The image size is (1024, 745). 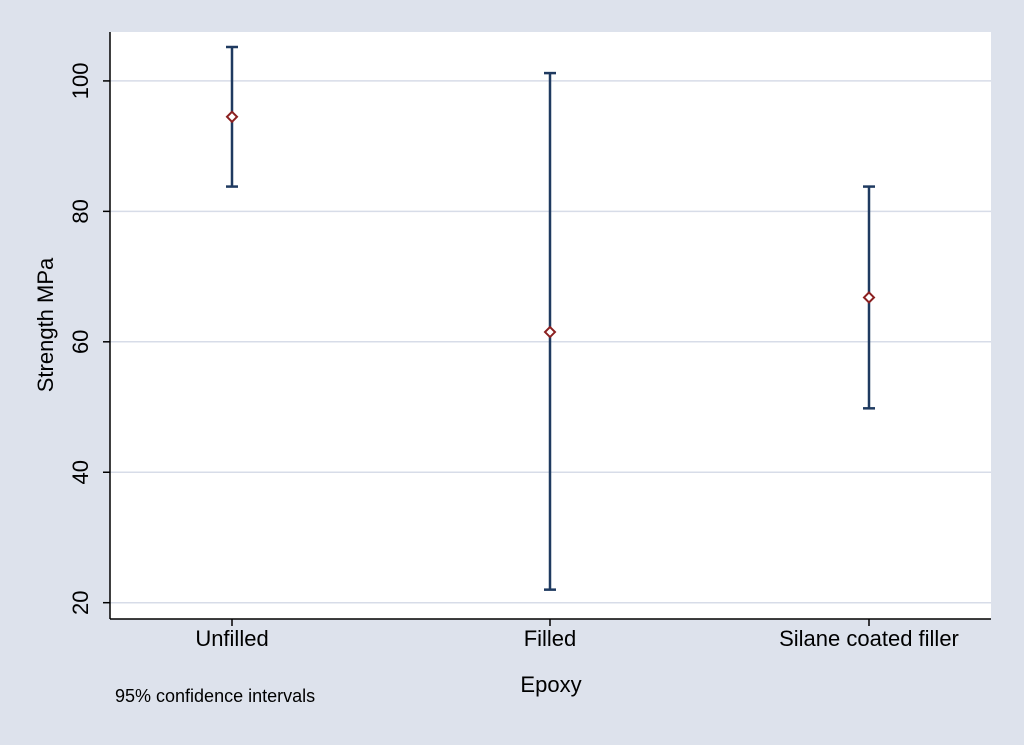 I want to click on y-tick-label: 100, so click(x=80, y=81).